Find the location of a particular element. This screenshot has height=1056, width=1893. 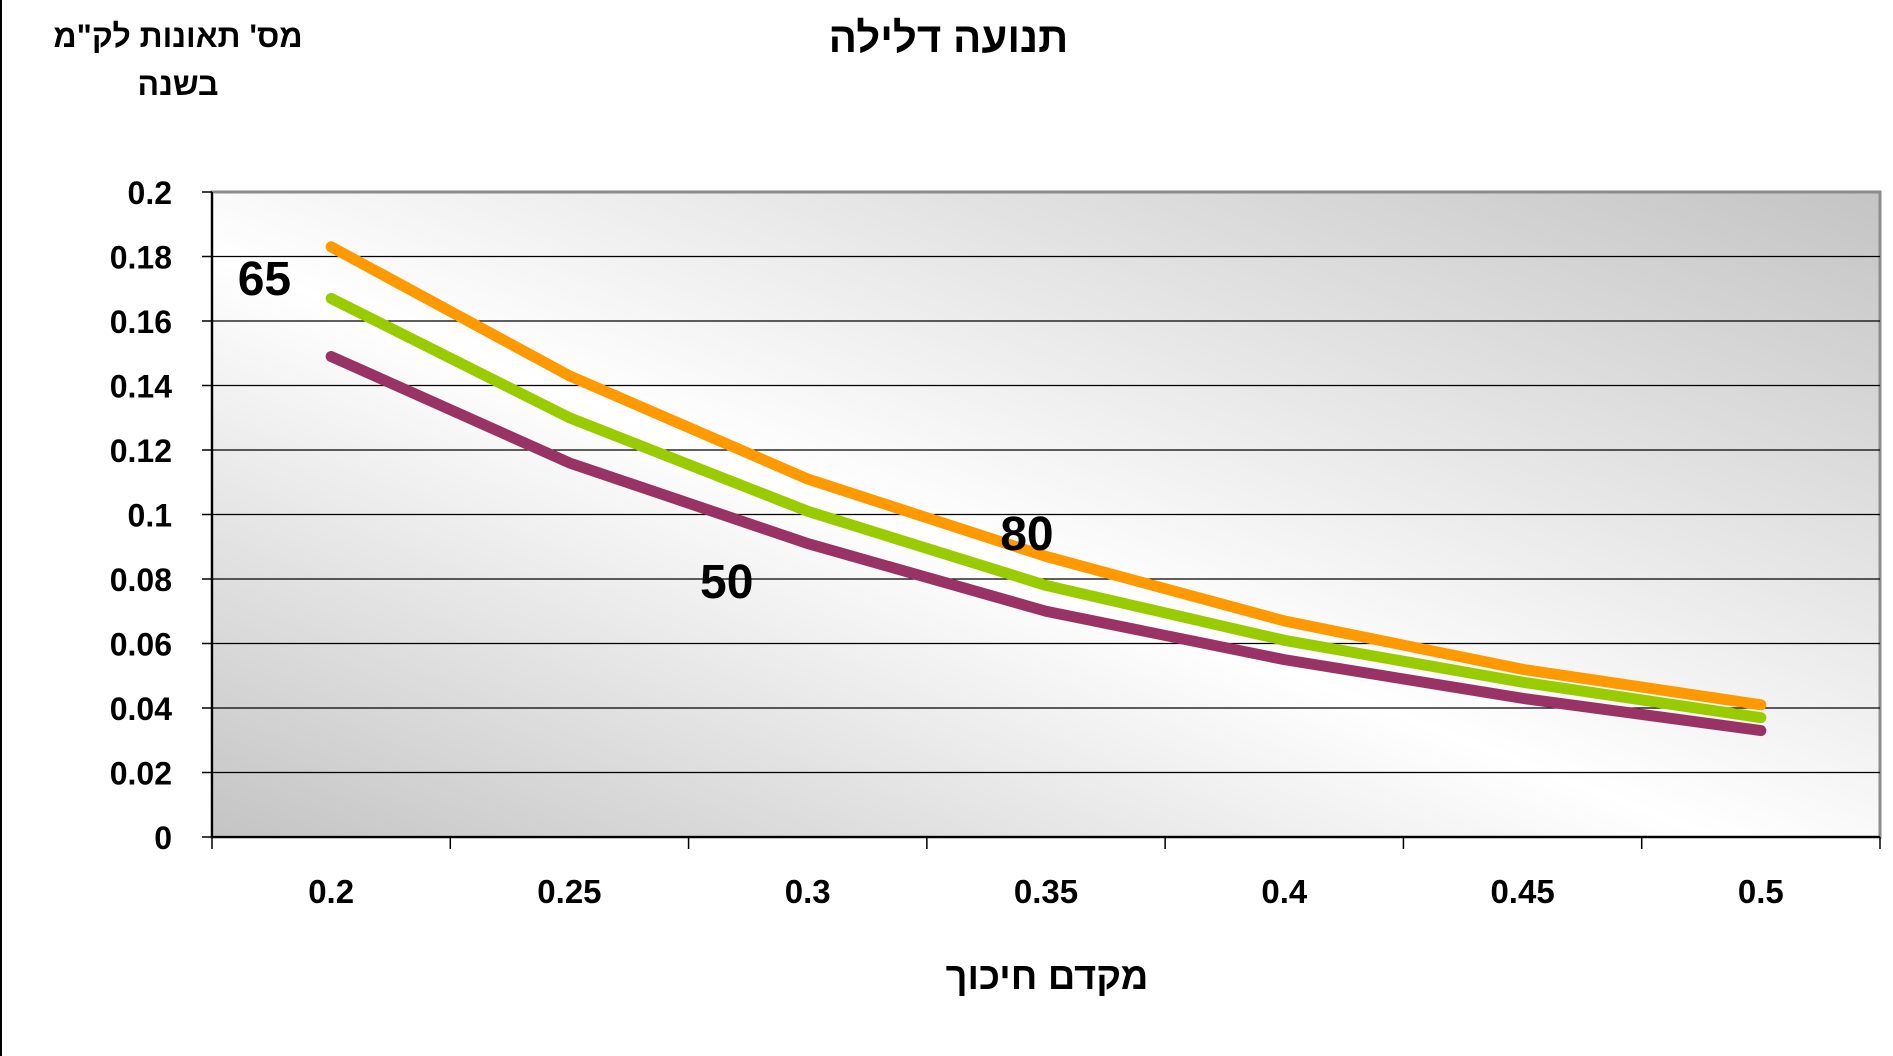

series-label: 65 is located at coordinates (264, 279).